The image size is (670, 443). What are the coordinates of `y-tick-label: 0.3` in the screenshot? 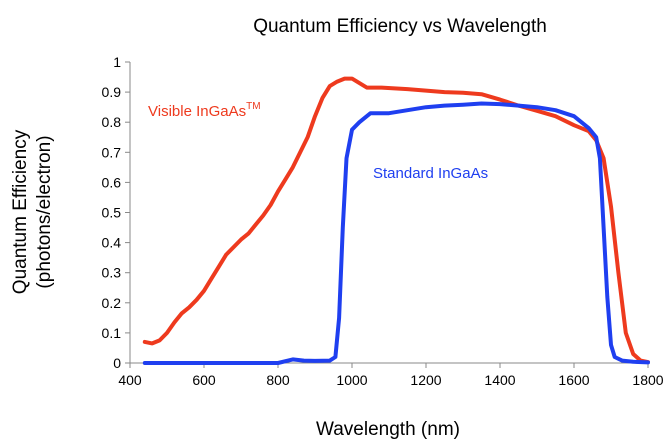 It's located at (112, 273).